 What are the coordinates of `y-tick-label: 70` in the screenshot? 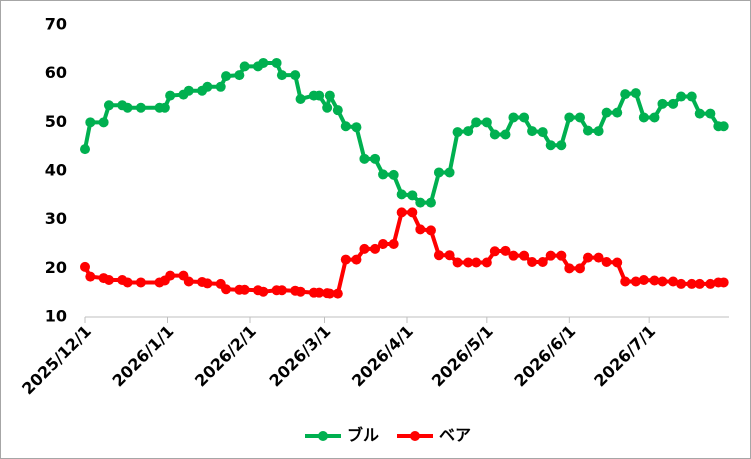 It's located at (56, 24).